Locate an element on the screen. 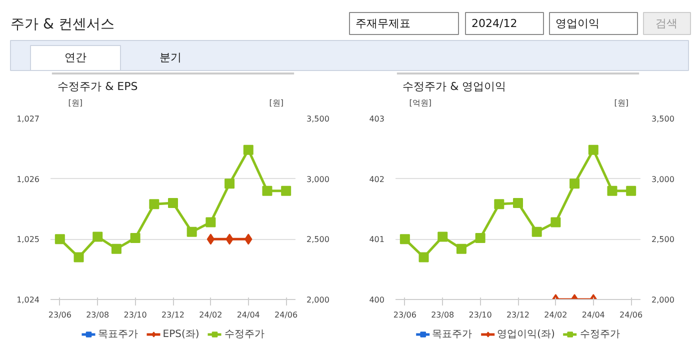 This screenshot has height=349, width=695. text: 영업이익 is located at coordinates (578, 23).